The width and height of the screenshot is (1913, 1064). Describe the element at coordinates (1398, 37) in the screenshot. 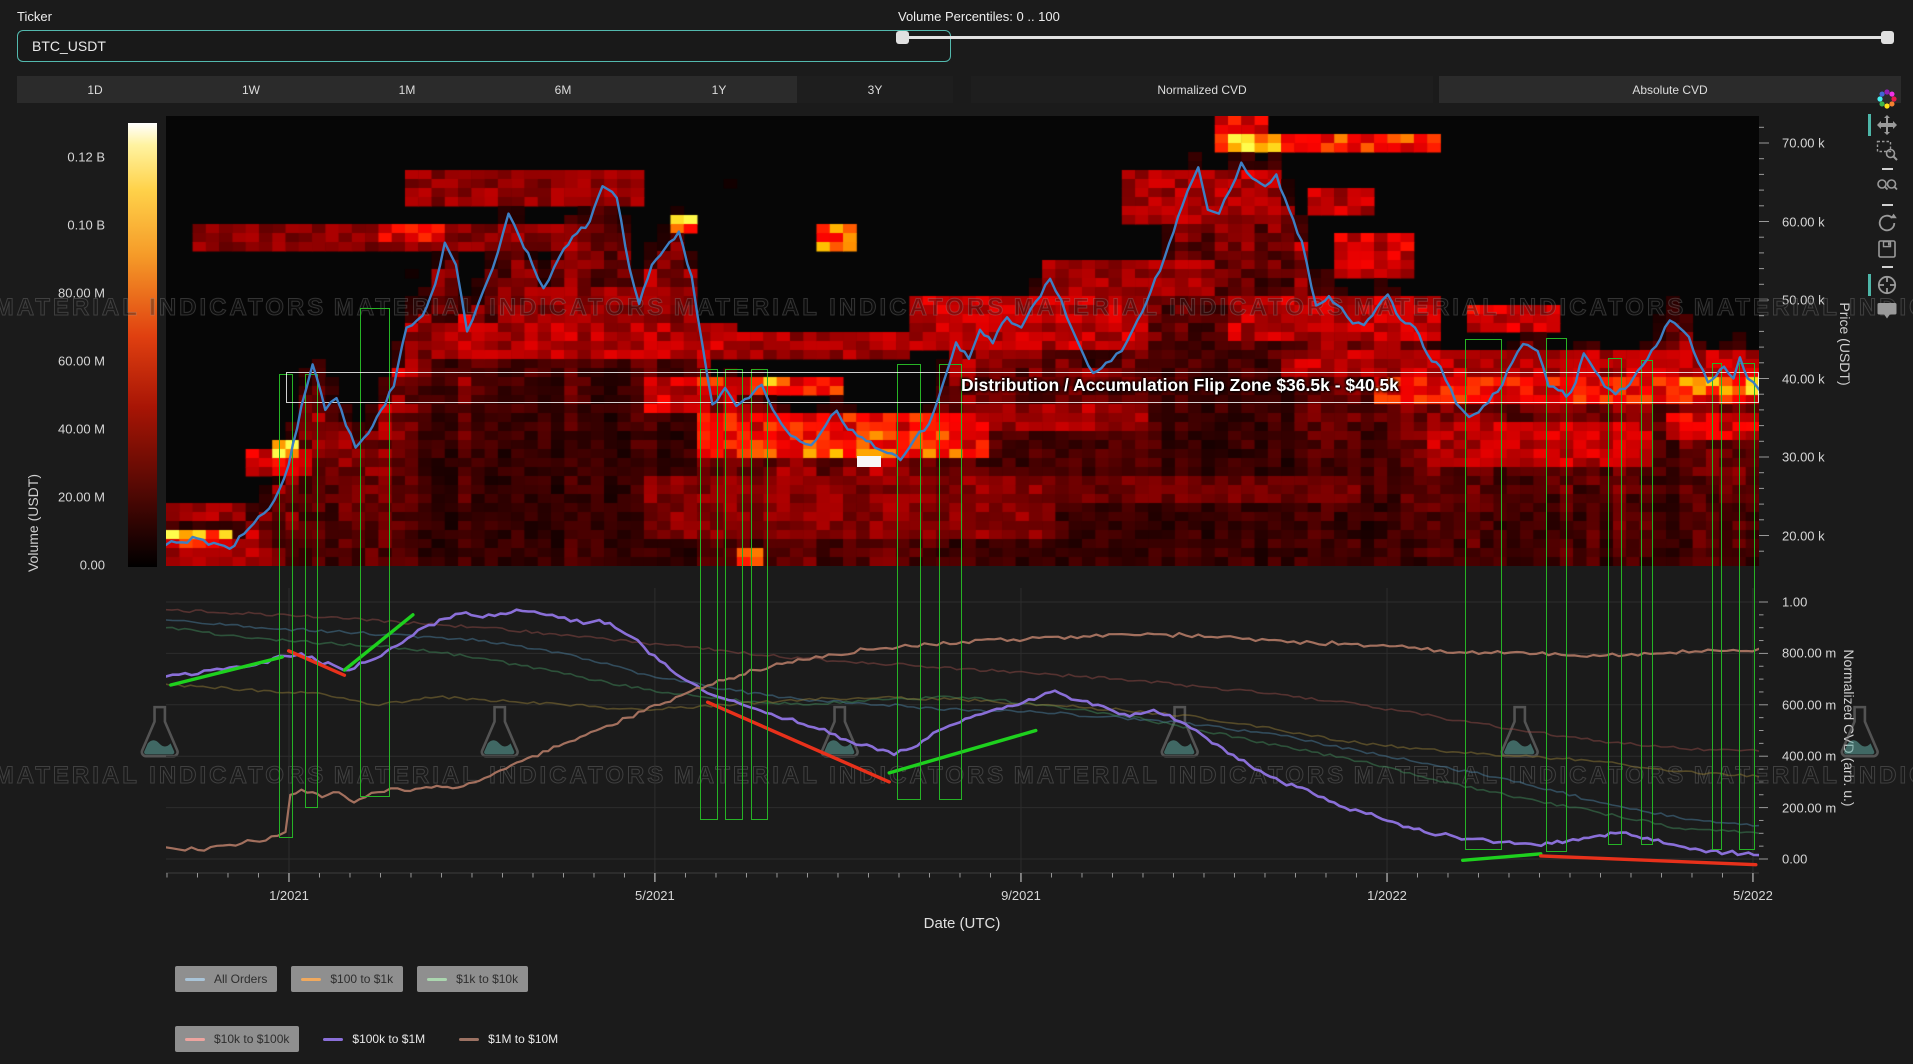

I see `volume-percentiles-slider-track` at that location.